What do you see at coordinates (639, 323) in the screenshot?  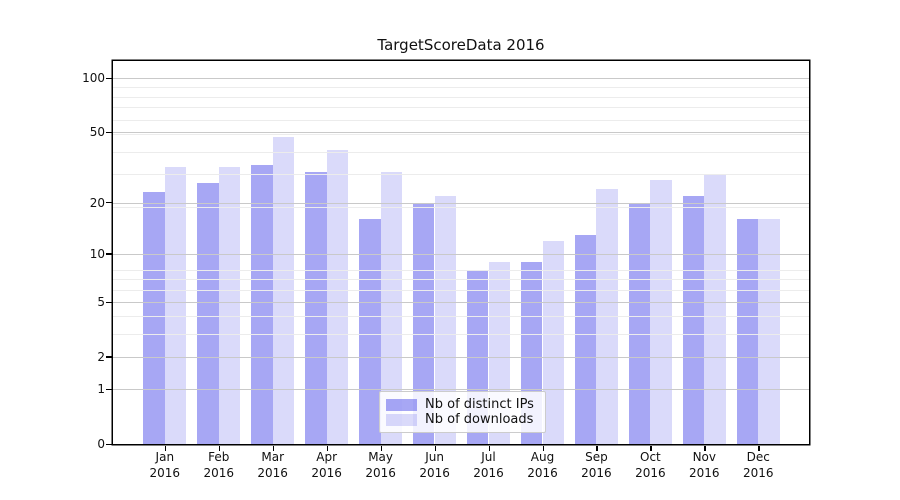 I see `bar-distinct-ips-oct` at bounding box center [639, 323].